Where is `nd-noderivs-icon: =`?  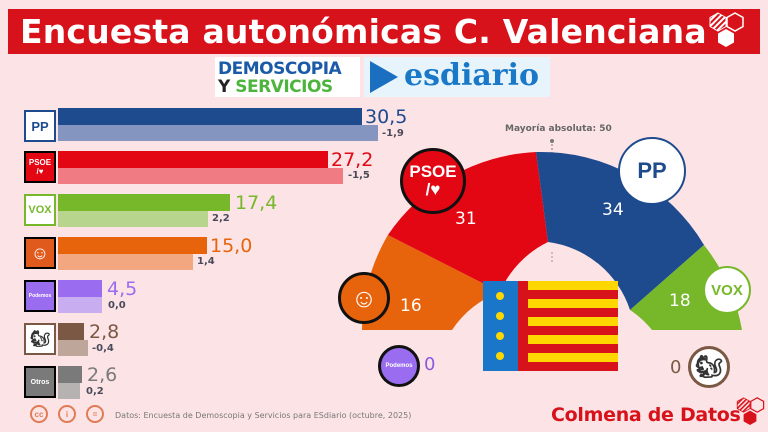
nd-noderivs-icon: = is located at coordinates (95, 414).